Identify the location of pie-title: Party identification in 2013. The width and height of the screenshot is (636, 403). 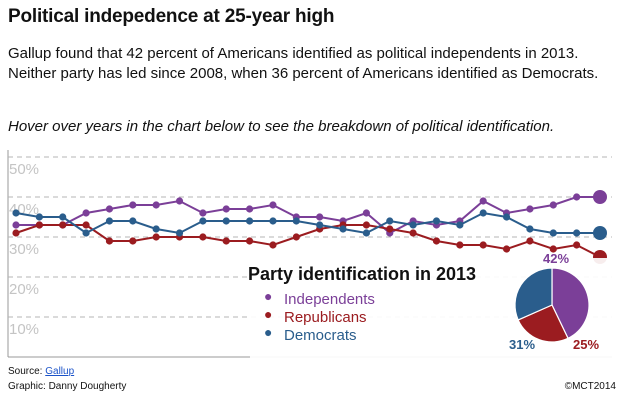
(362, 274).